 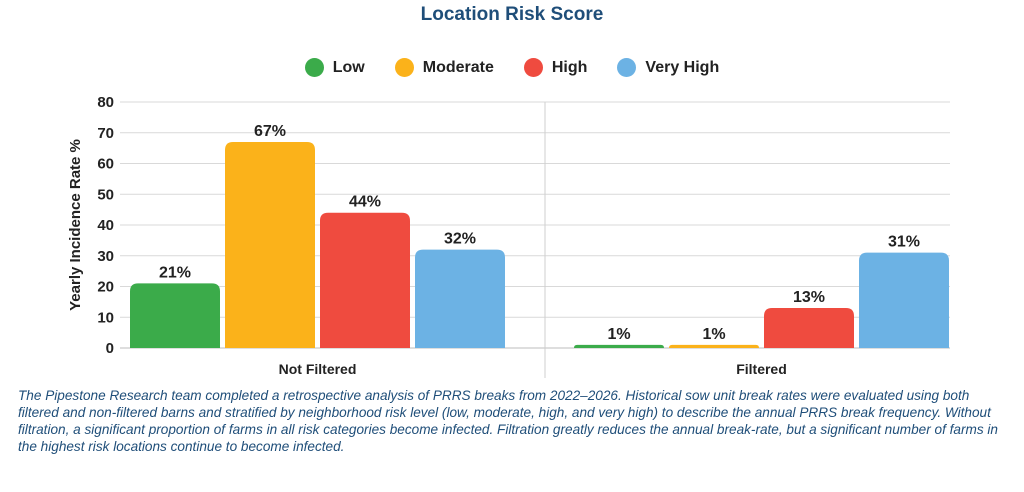 What do you see at coordinates (348, 67) in the screenshot?
I see `legend-label-low: Low` at bounding box center [348, 67].